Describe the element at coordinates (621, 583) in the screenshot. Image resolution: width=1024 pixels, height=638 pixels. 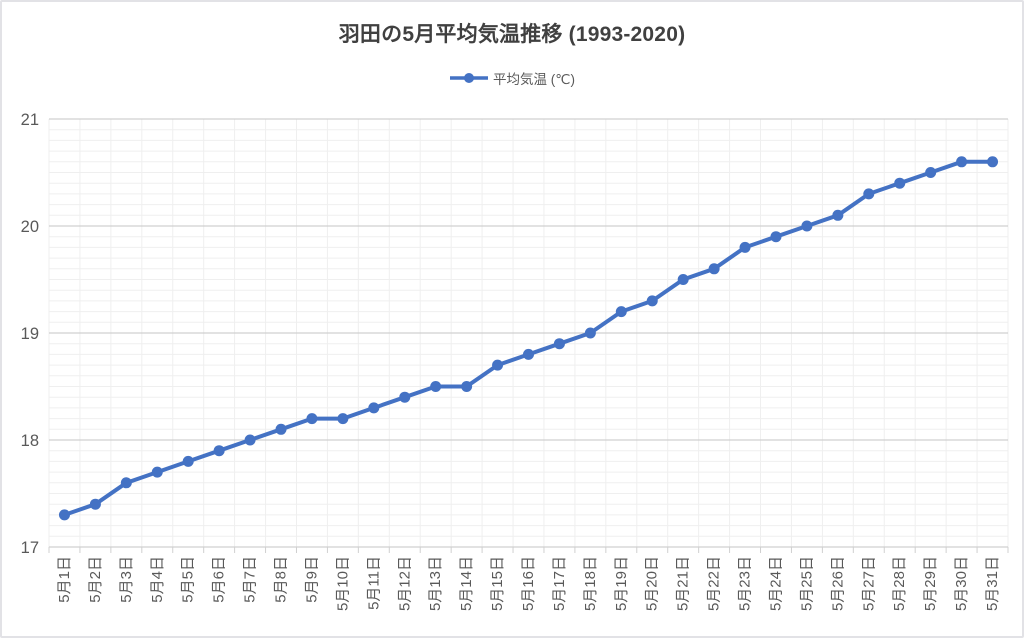
I see `x-axis-tick-label: 5月19日` at that location.